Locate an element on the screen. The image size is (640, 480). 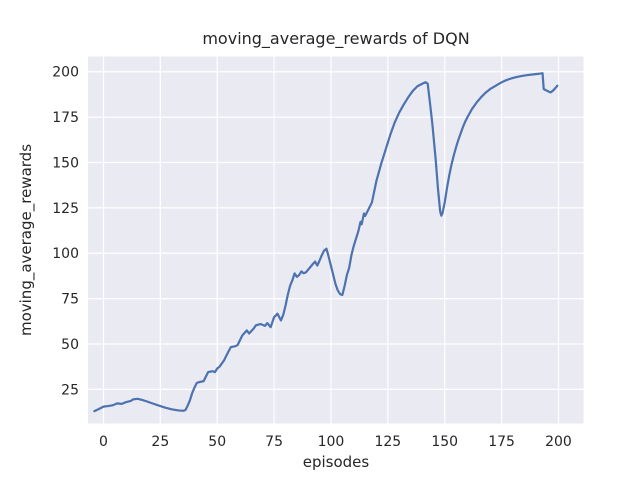
chart-title: moving_average_rewards of DQN is located at coordinates (336, 38).